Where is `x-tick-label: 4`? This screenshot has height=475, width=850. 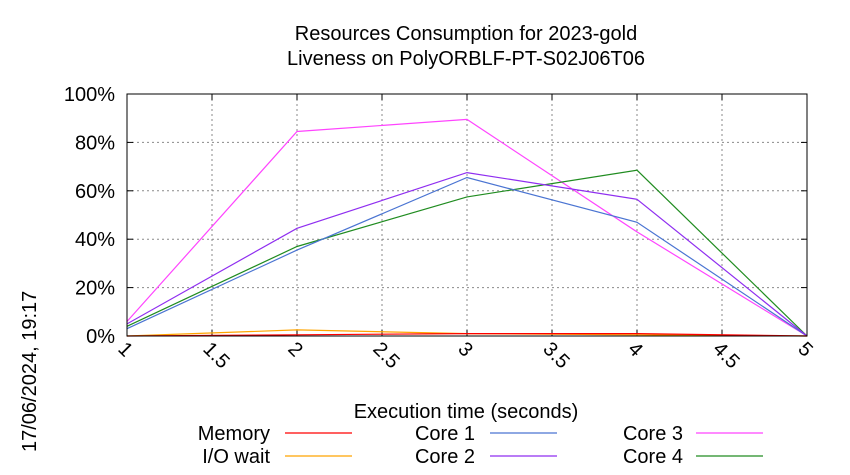
x-tick-label: 4 is located at coordinates (634, 349).